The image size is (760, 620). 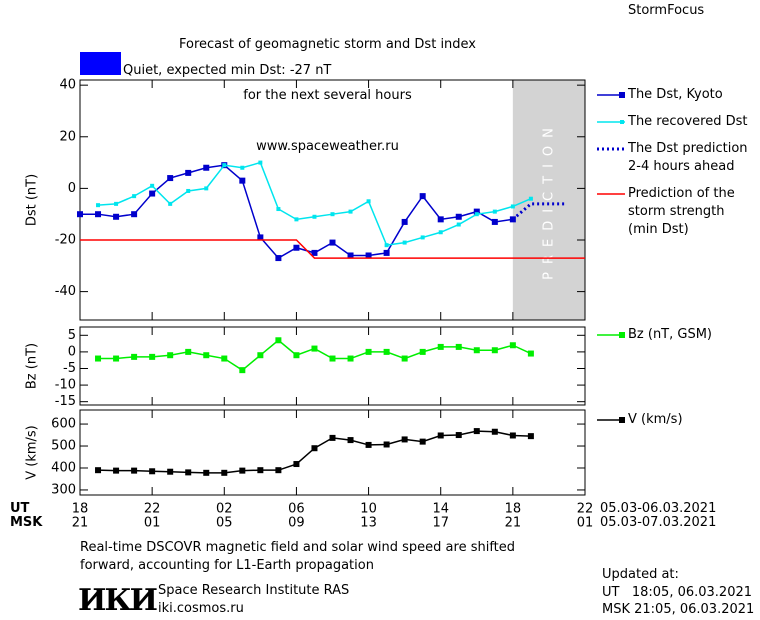 What do you see at coordinates (32, 366) in the screenshot?
I see `y-axis-label: Bz (nT)` at bounding box center [32, 366].